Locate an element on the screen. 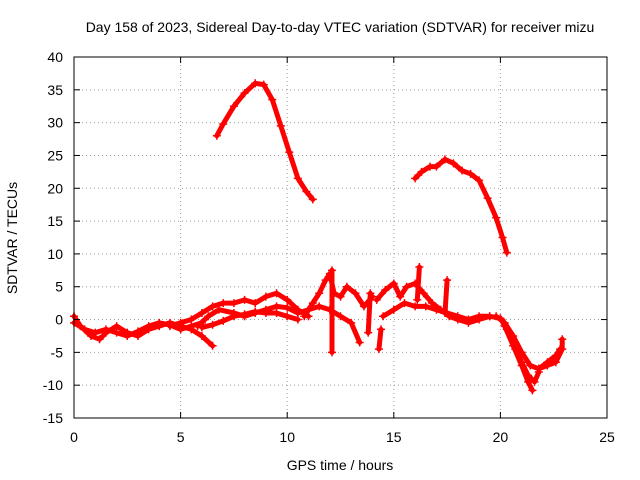 The height and width of the screenshot is (480, 640). y-tick-label: 15 is located at coordinates (55, 221).